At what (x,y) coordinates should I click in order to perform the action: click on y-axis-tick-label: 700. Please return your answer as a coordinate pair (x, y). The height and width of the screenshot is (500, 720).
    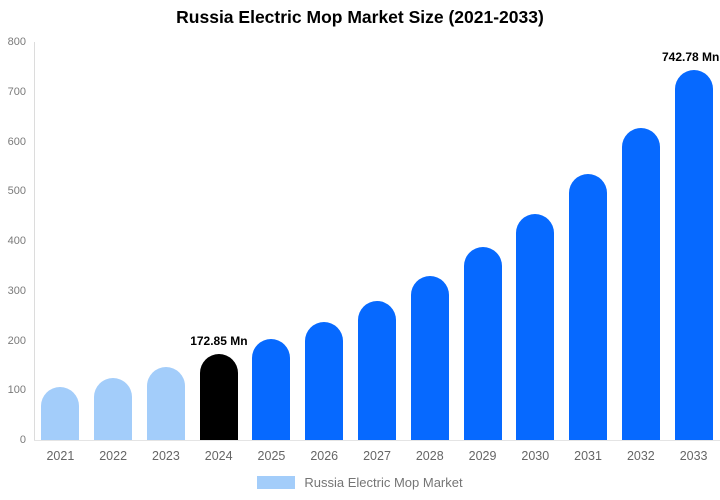
    Looking at the image, I should click on (16, 91).